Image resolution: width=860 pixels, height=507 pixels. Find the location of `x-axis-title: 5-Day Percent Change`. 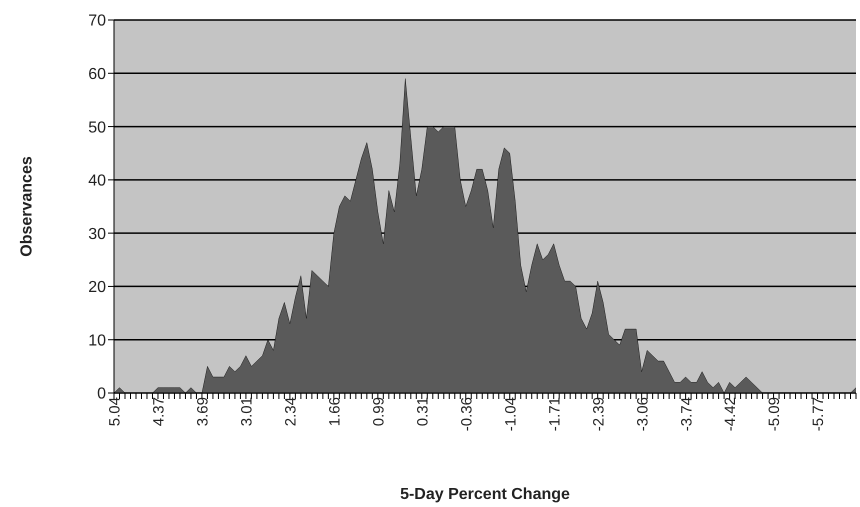

x-axis-title: 5-Day Percent Change is located at coordinates (485, 494).